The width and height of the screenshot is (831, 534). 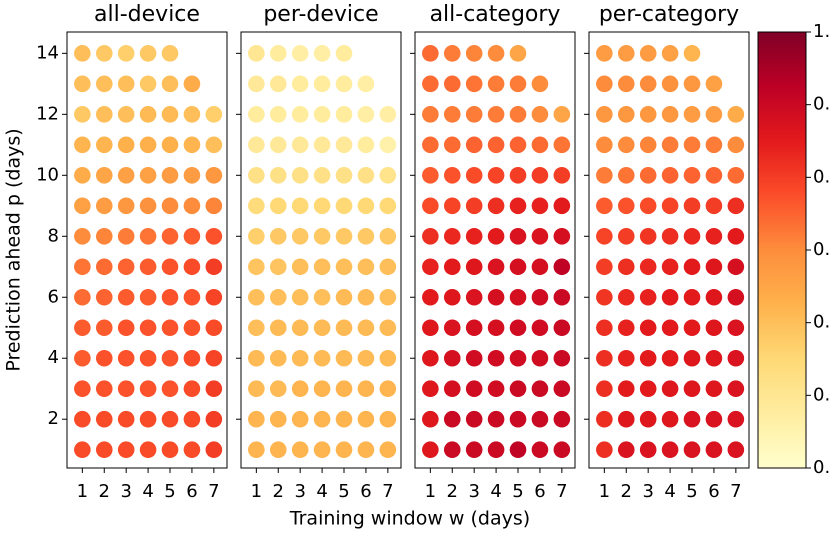 What do you see at coordinates (782, 250) in the screenshot?
I see `colorbar` at bounding box center [782, 250].